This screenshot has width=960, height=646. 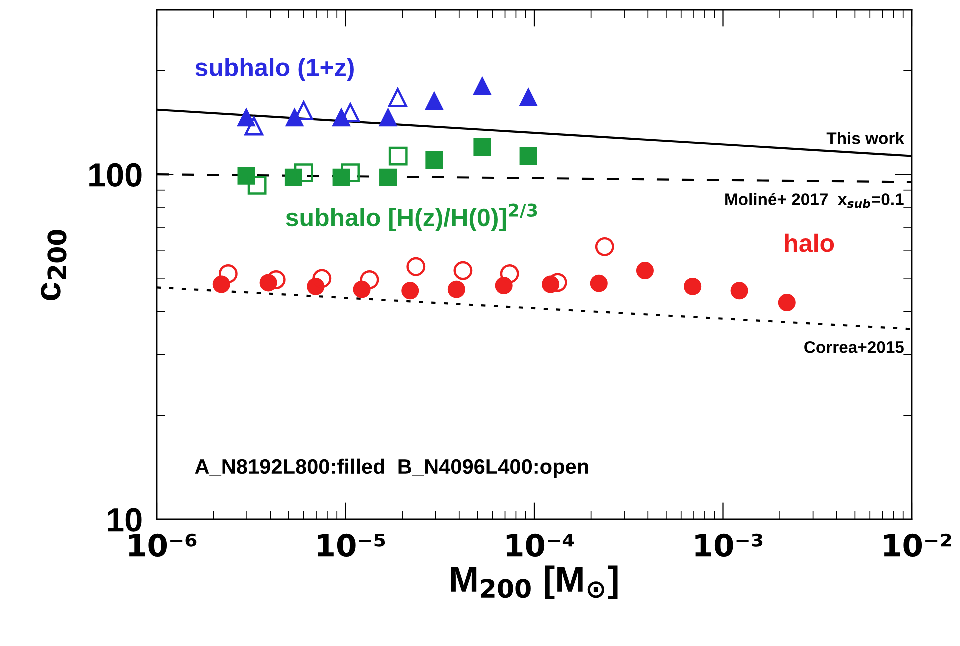 What do you see at coordinates (809, 243) in the screenshot?
I see `series-label: halo` at bounding box center [809, 243].